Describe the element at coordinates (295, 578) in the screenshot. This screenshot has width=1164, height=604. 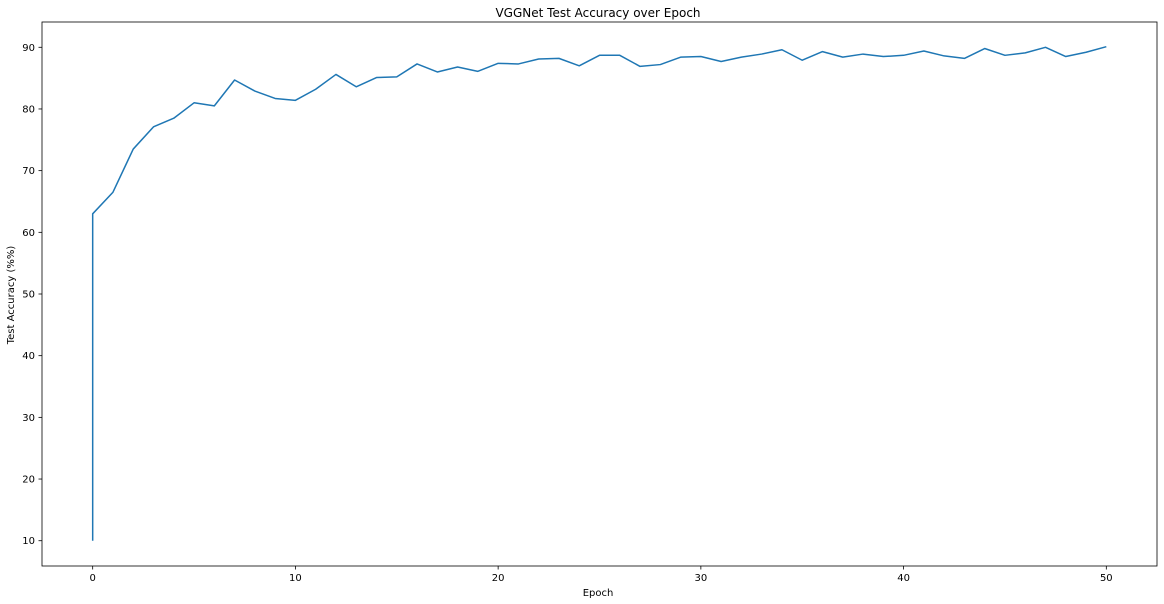
I see `x-tick-label: 10` at that location.